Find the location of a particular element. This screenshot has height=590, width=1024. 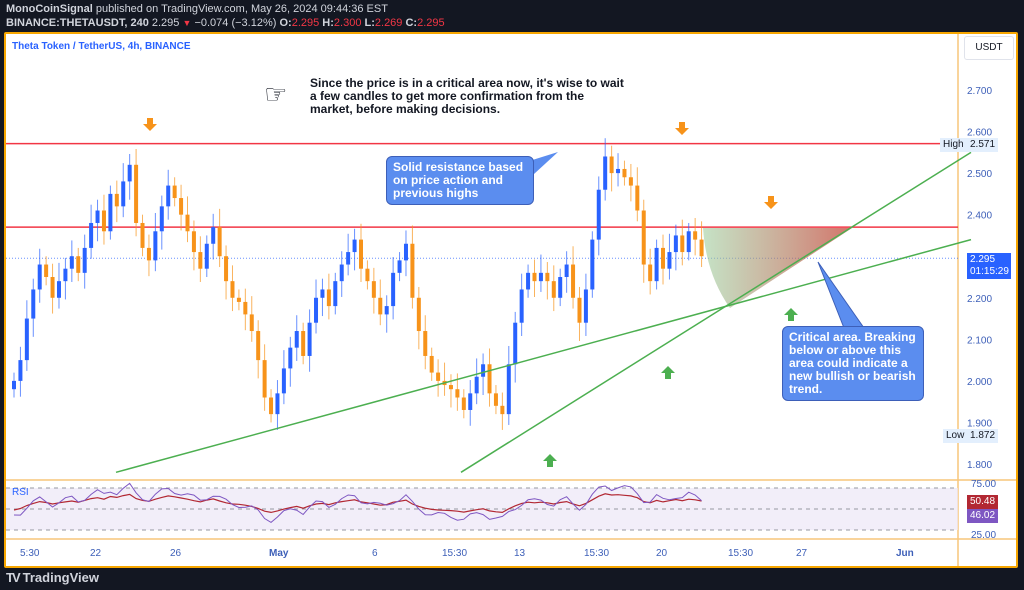

last-price-tag: 2.295 01:15:29 is located at coordinates (989, 266).